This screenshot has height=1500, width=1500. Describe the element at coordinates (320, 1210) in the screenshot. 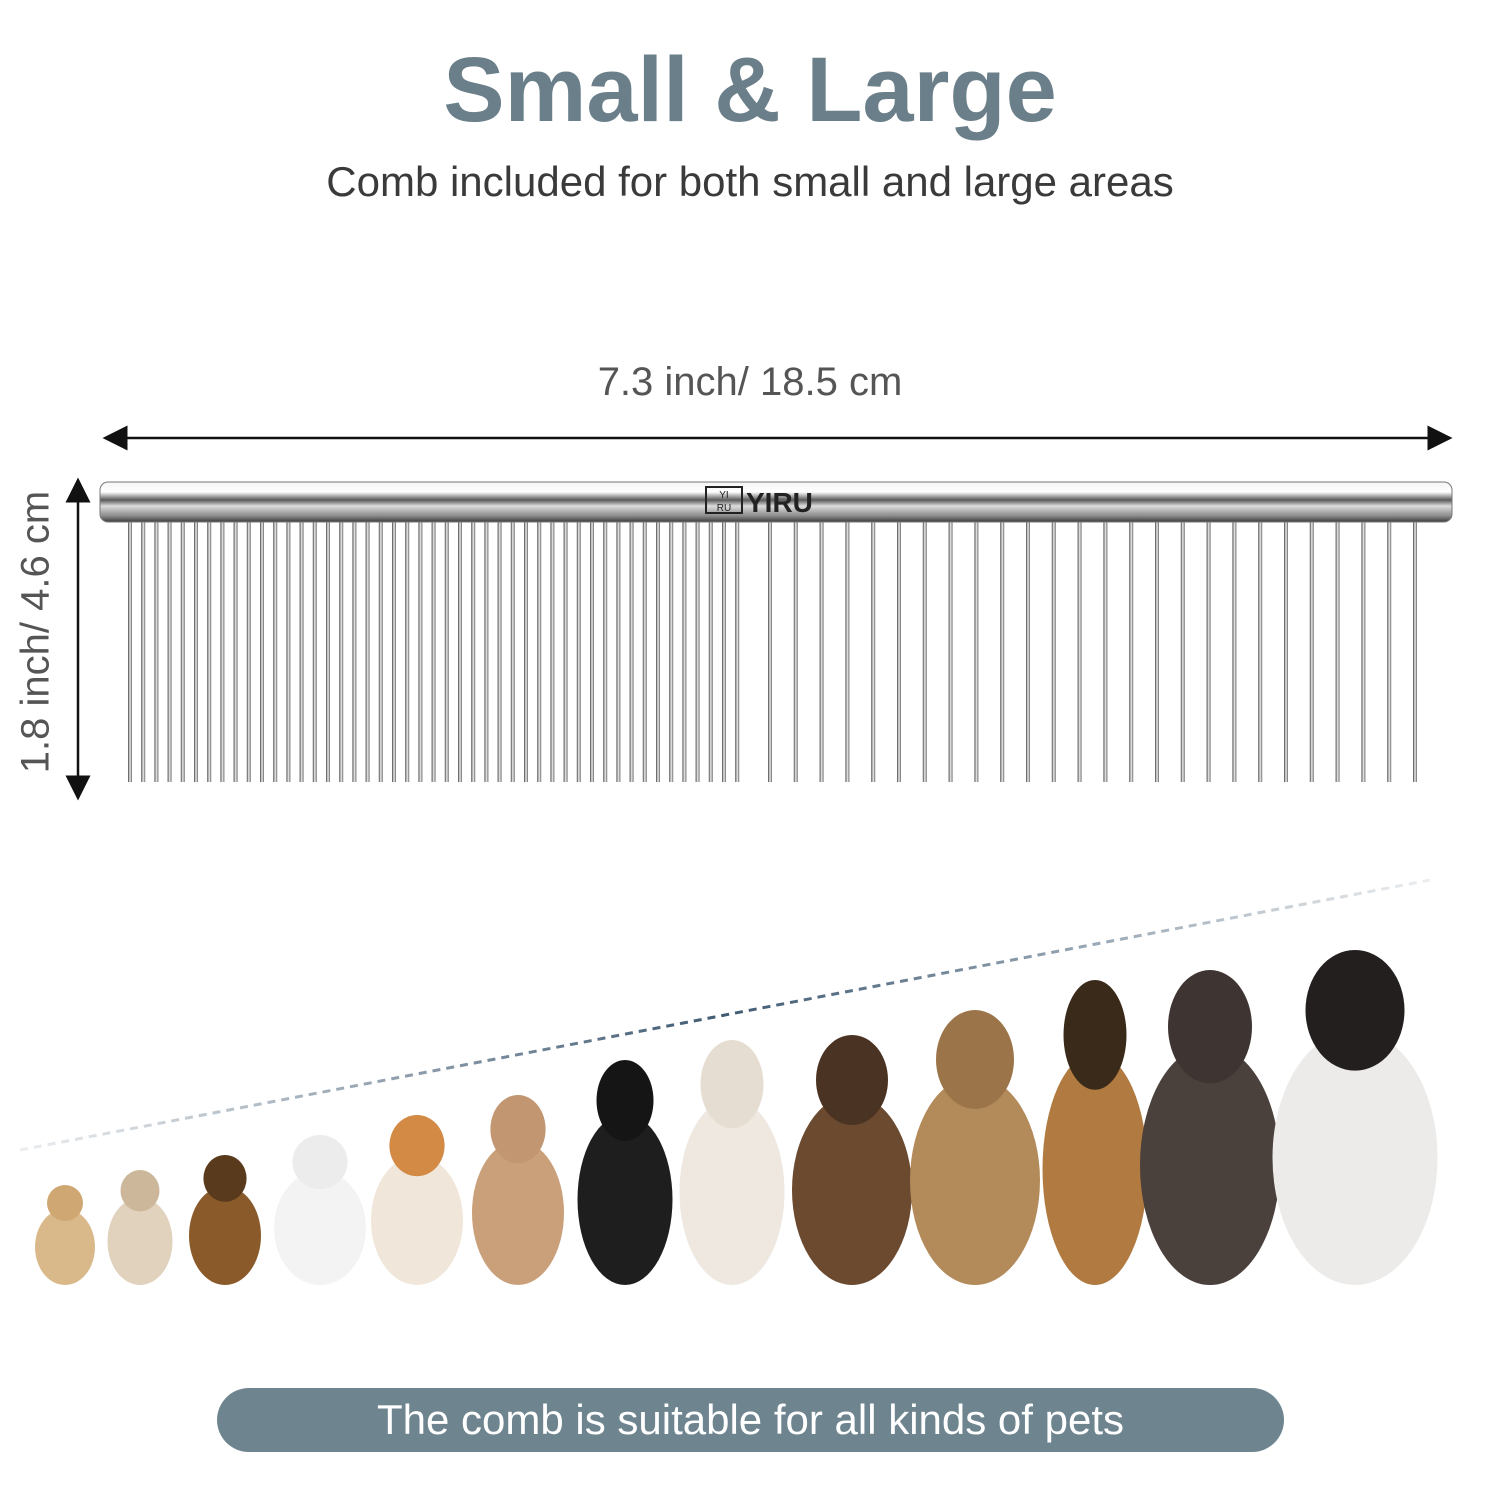

I see `dog-japanese-spitz` at that location.